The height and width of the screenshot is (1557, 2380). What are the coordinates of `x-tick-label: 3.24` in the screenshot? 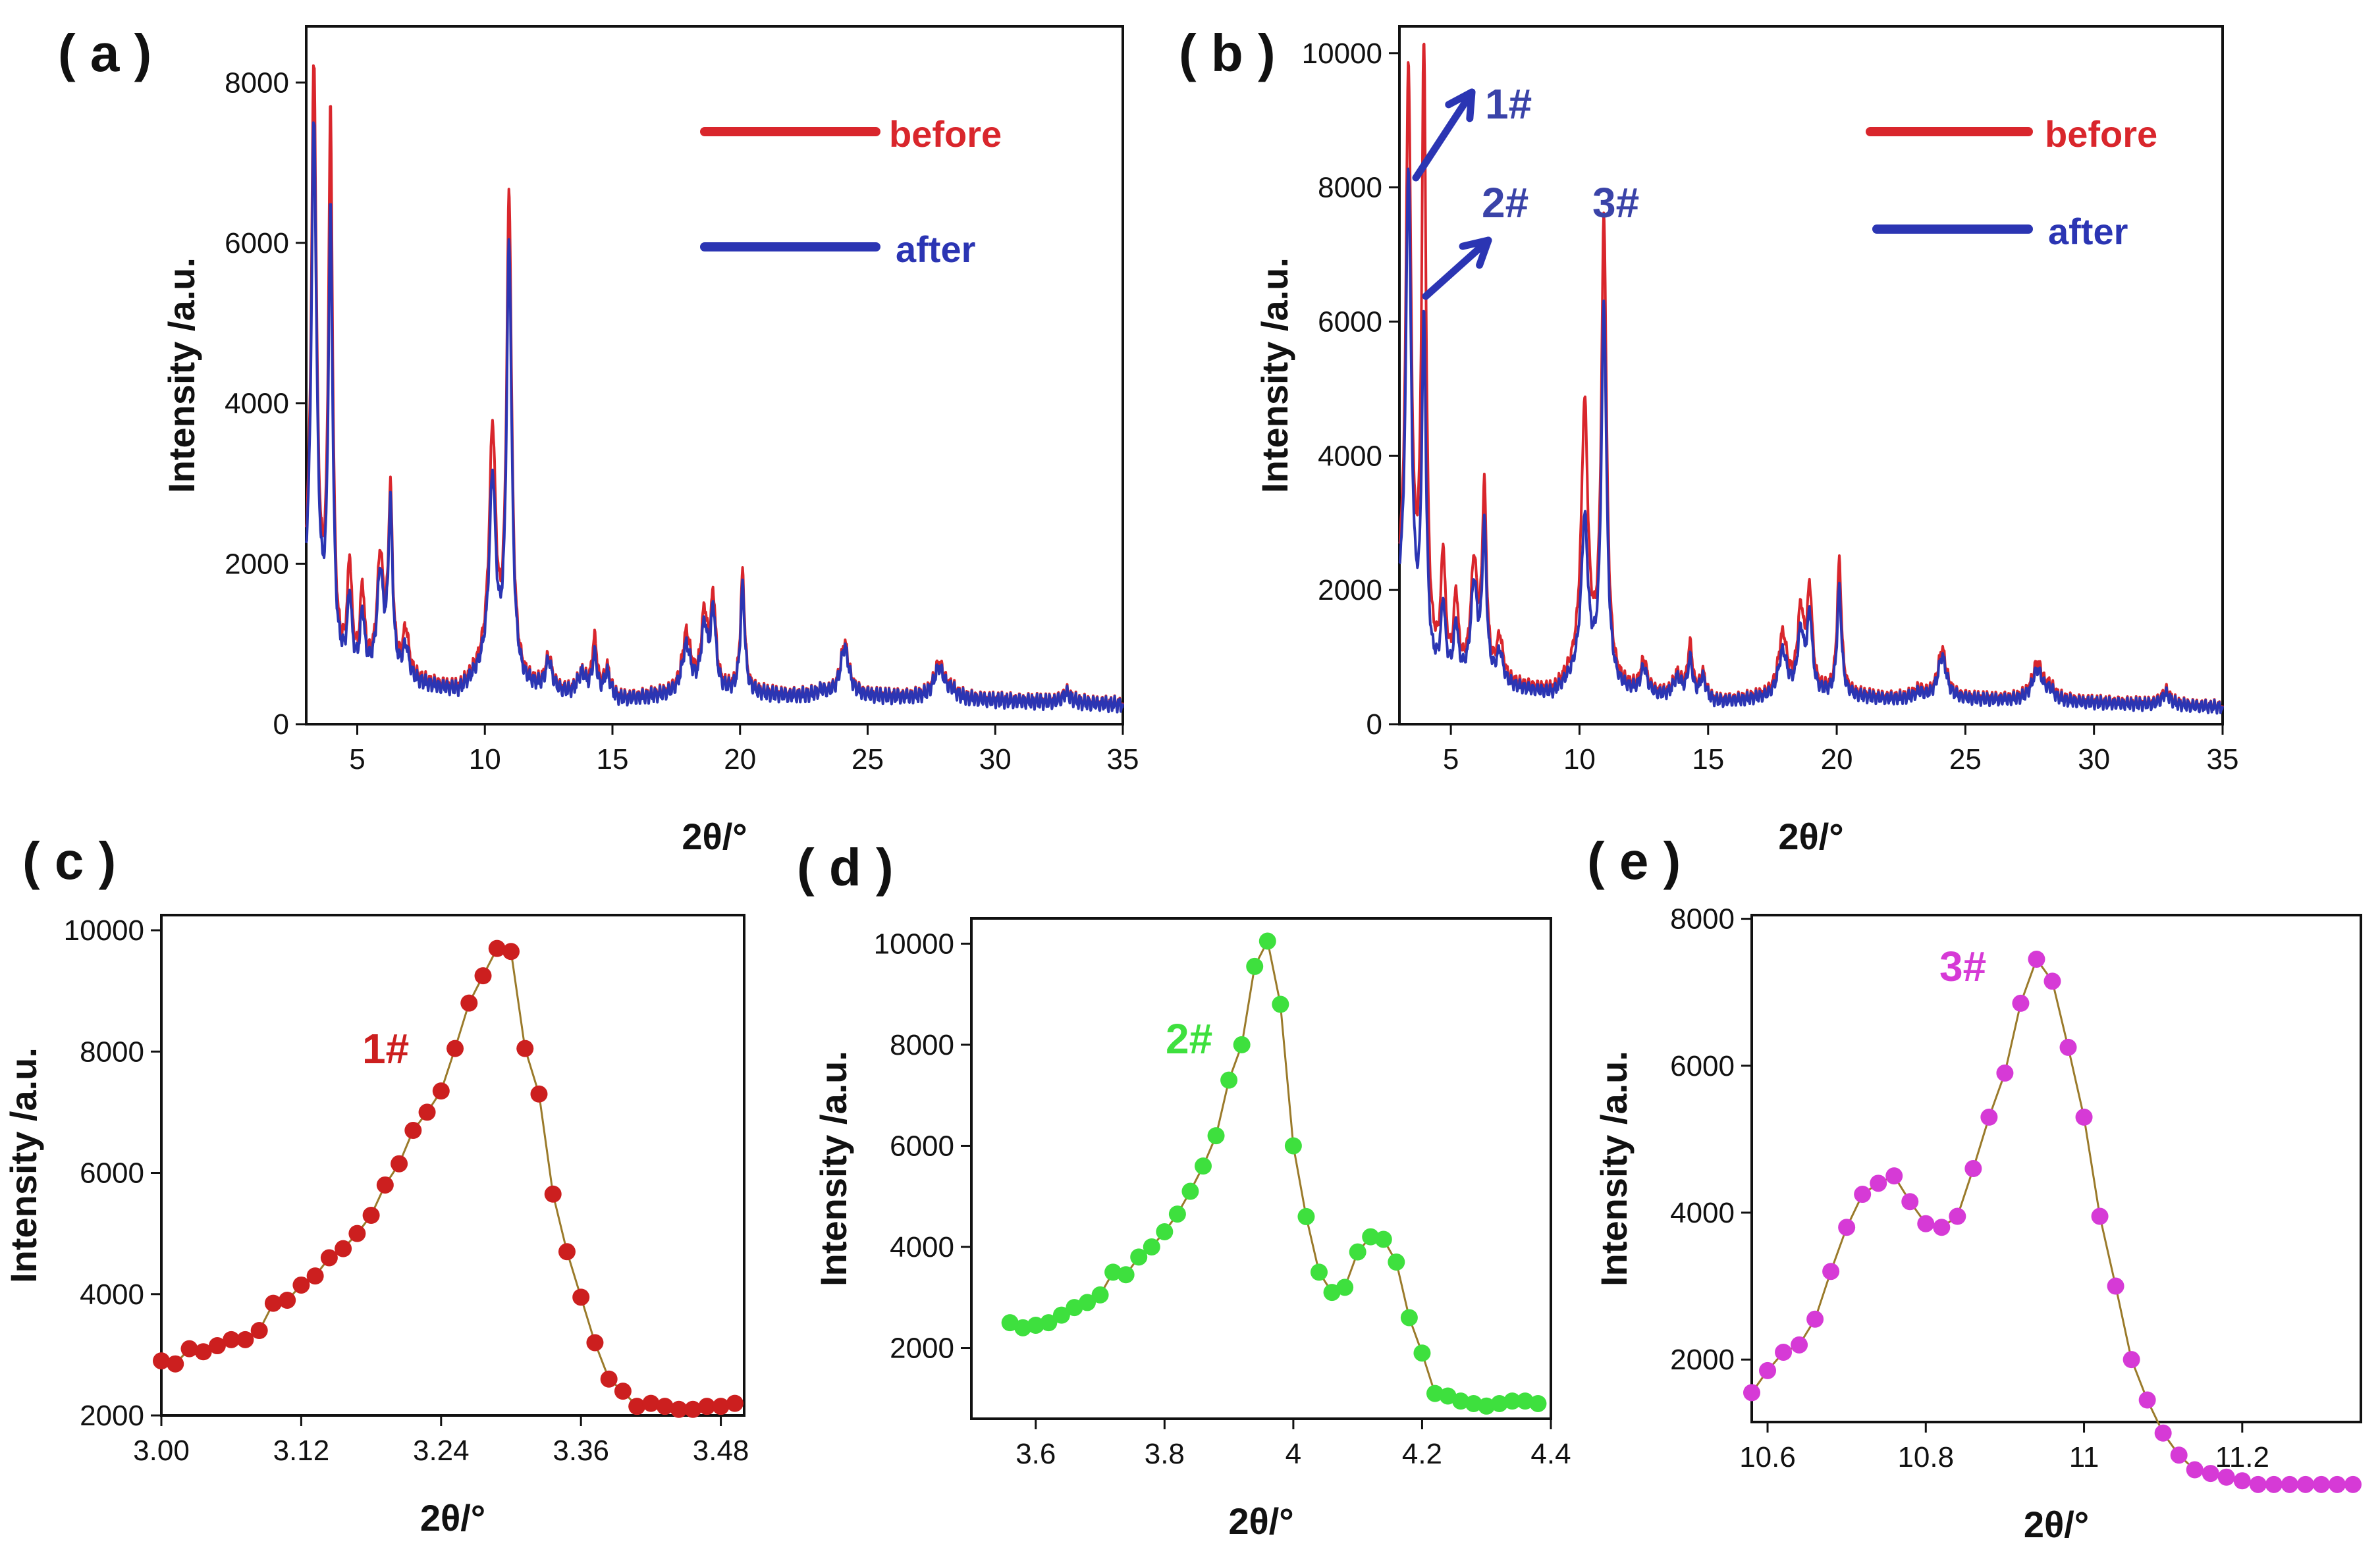 It's located at (441, 1451).